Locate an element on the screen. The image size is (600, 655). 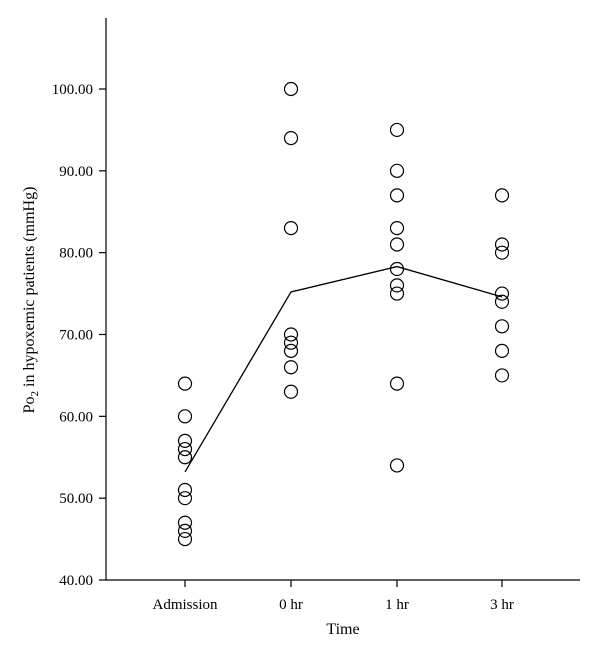
y-ticks: 40.00 50.00 60.00 70.00 80.00 90.00 100.00 is located at coordinates (79, 335).